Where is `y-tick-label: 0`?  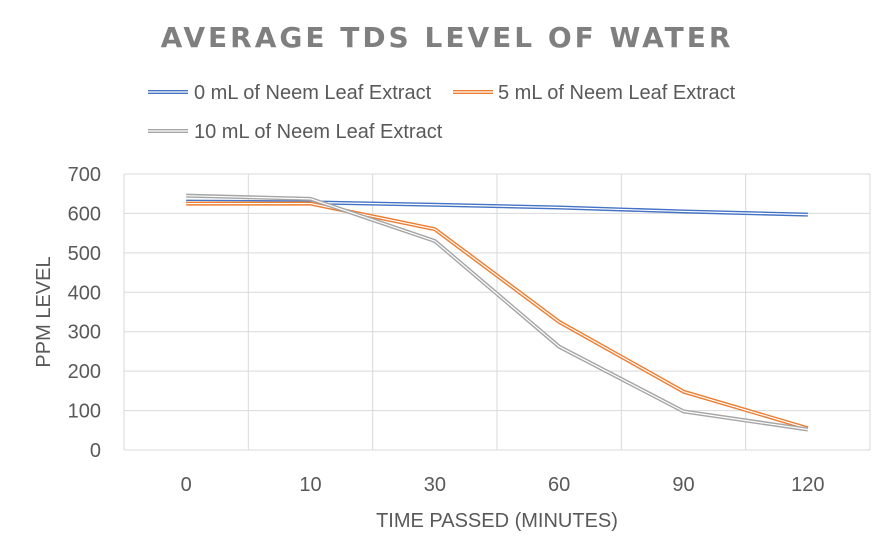
y-tick-label: 0 is located at coordinates (95, 451).